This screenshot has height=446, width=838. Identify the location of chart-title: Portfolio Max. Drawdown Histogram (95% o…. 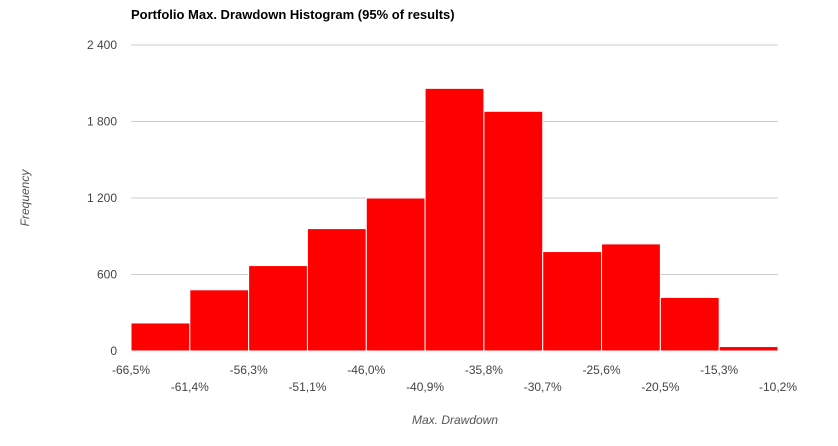
(293, 14).